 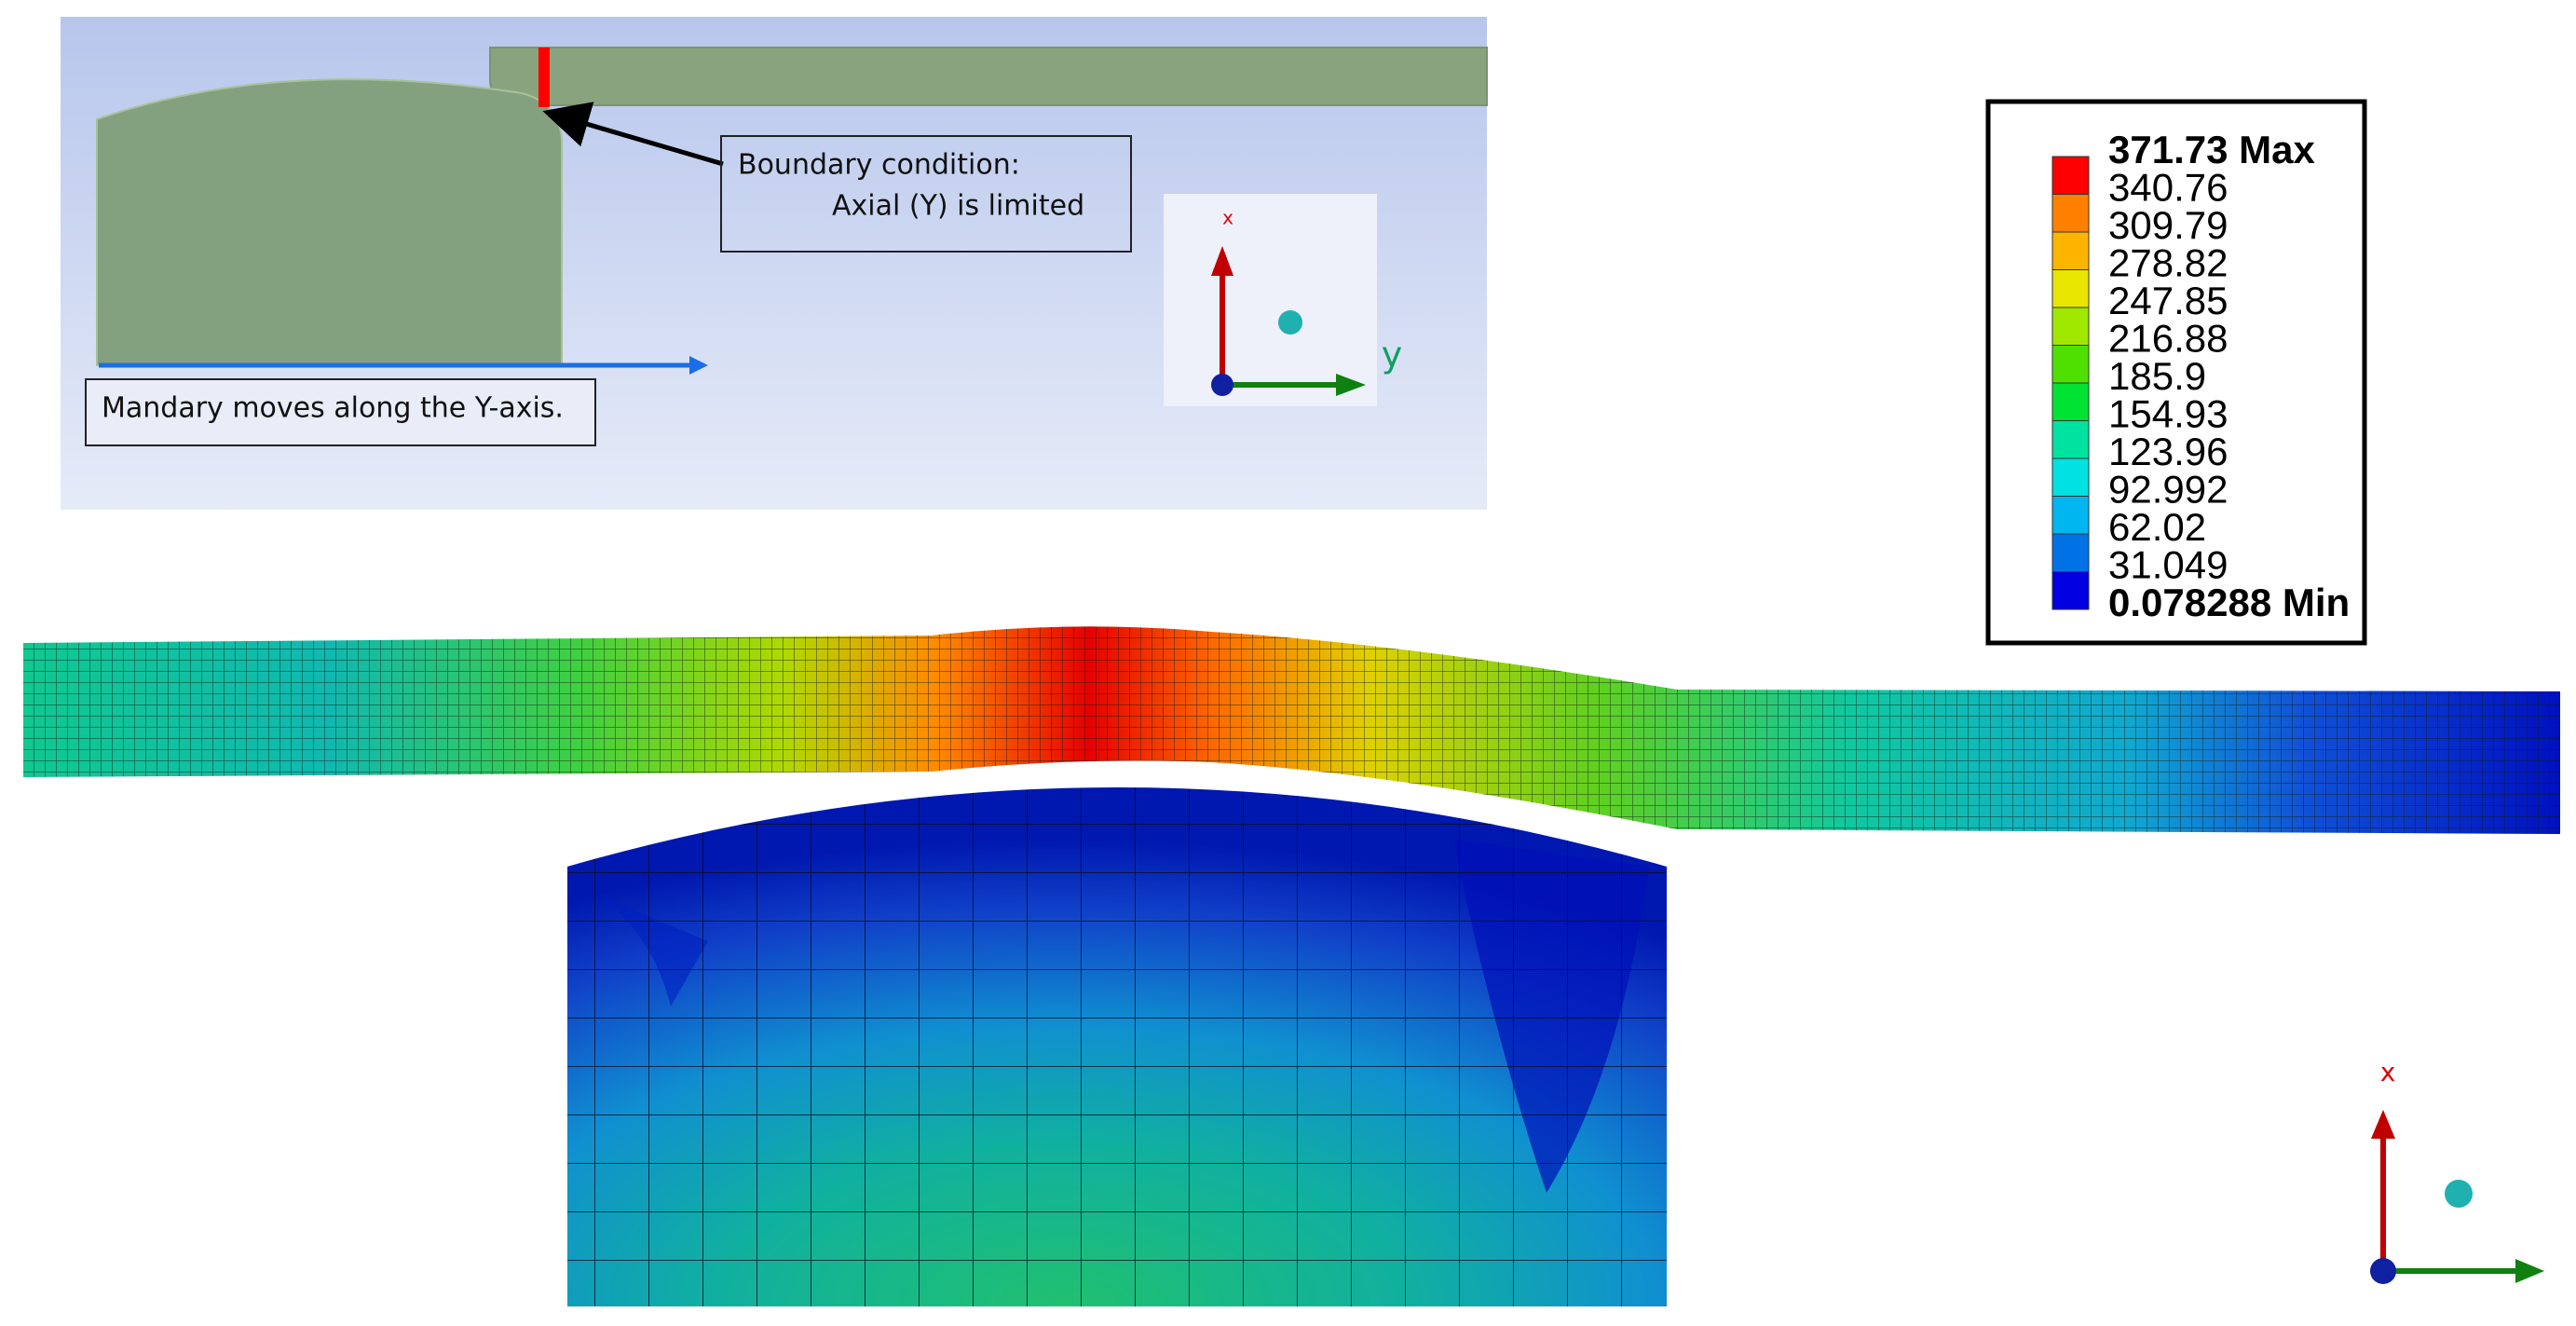 What do you see at coordinates (2168, 490) in the screenshot?
I see `legend-label: 92.992` at bounding box center [2168, 490].